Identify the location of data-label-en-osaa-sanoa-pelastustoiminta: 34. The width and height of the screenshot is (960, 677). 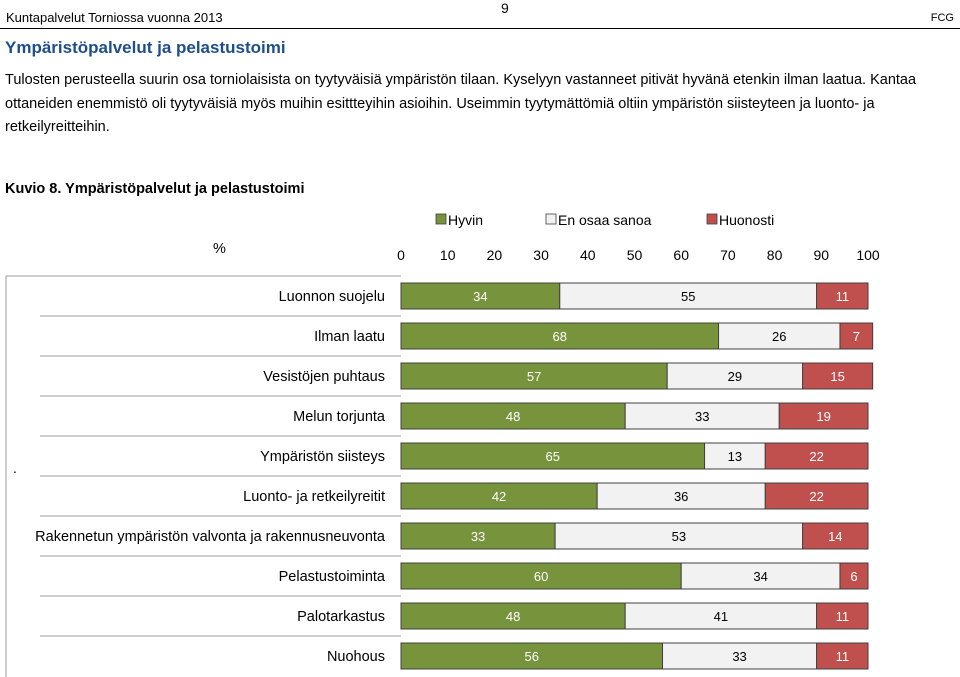
(760, 576).